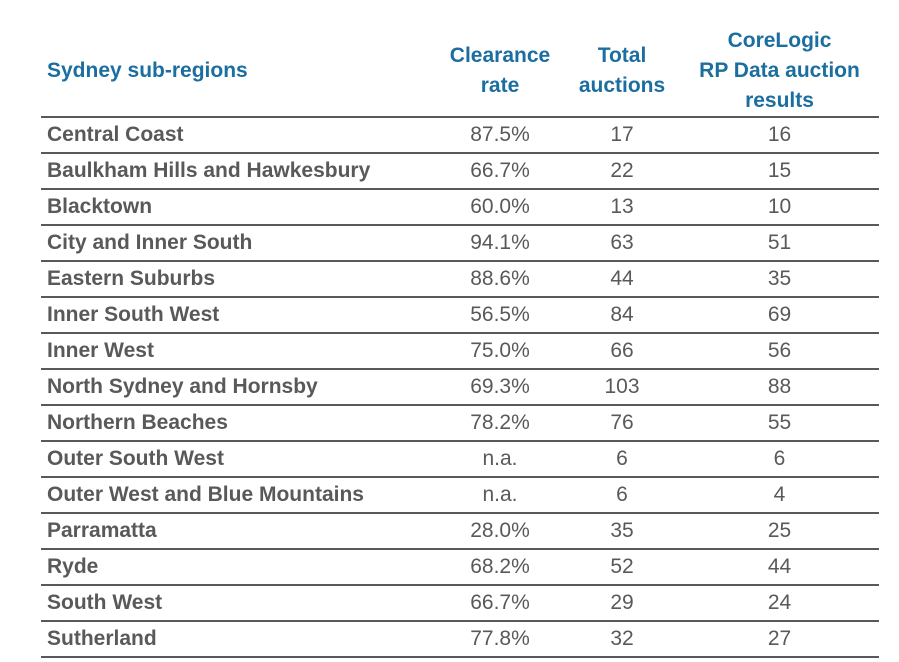  What do you see at coordinates (500, 55) in the screenshot?
I see `header-clearance-line-1: Clearance` at bounding box center [500, 55].